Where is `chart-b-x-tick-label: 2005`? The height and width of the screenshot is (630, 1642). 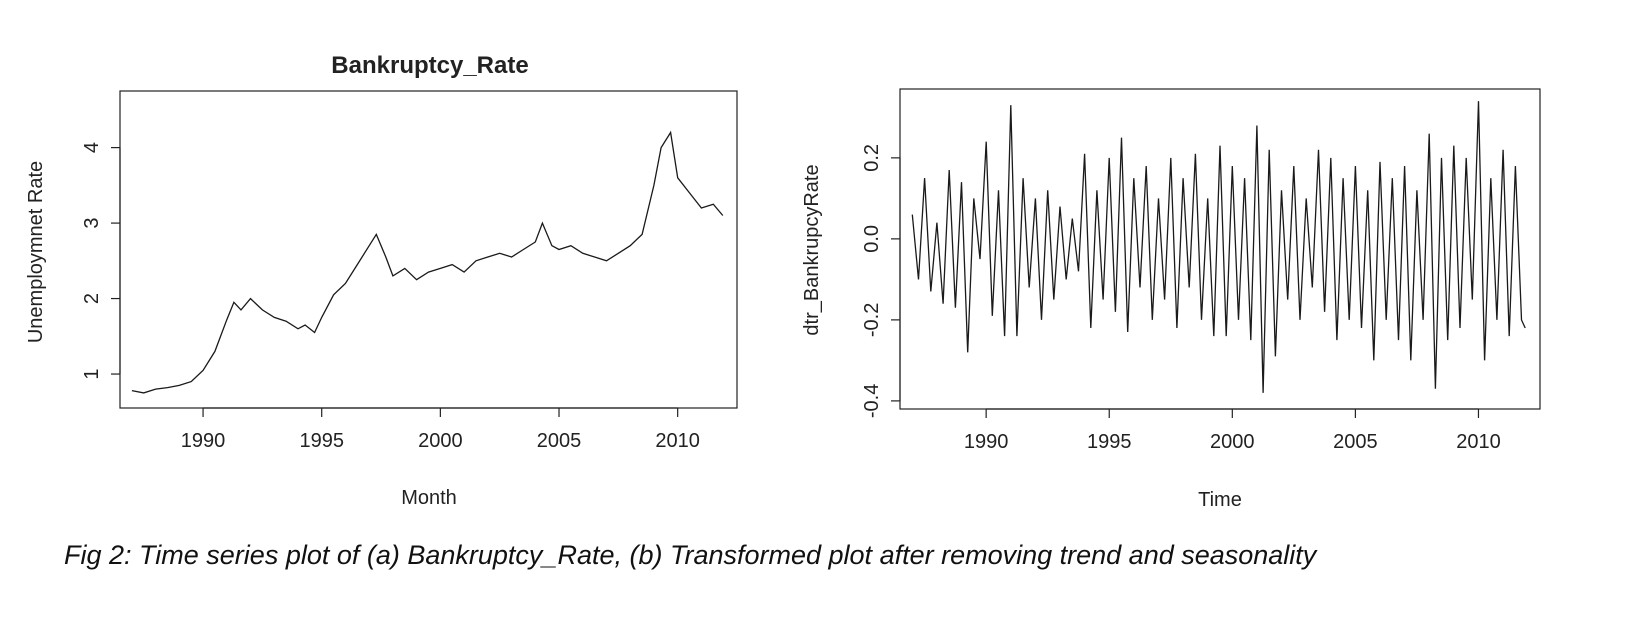 chart-b-x-tick-label: 2005 is located at coordinates (1355, 442).